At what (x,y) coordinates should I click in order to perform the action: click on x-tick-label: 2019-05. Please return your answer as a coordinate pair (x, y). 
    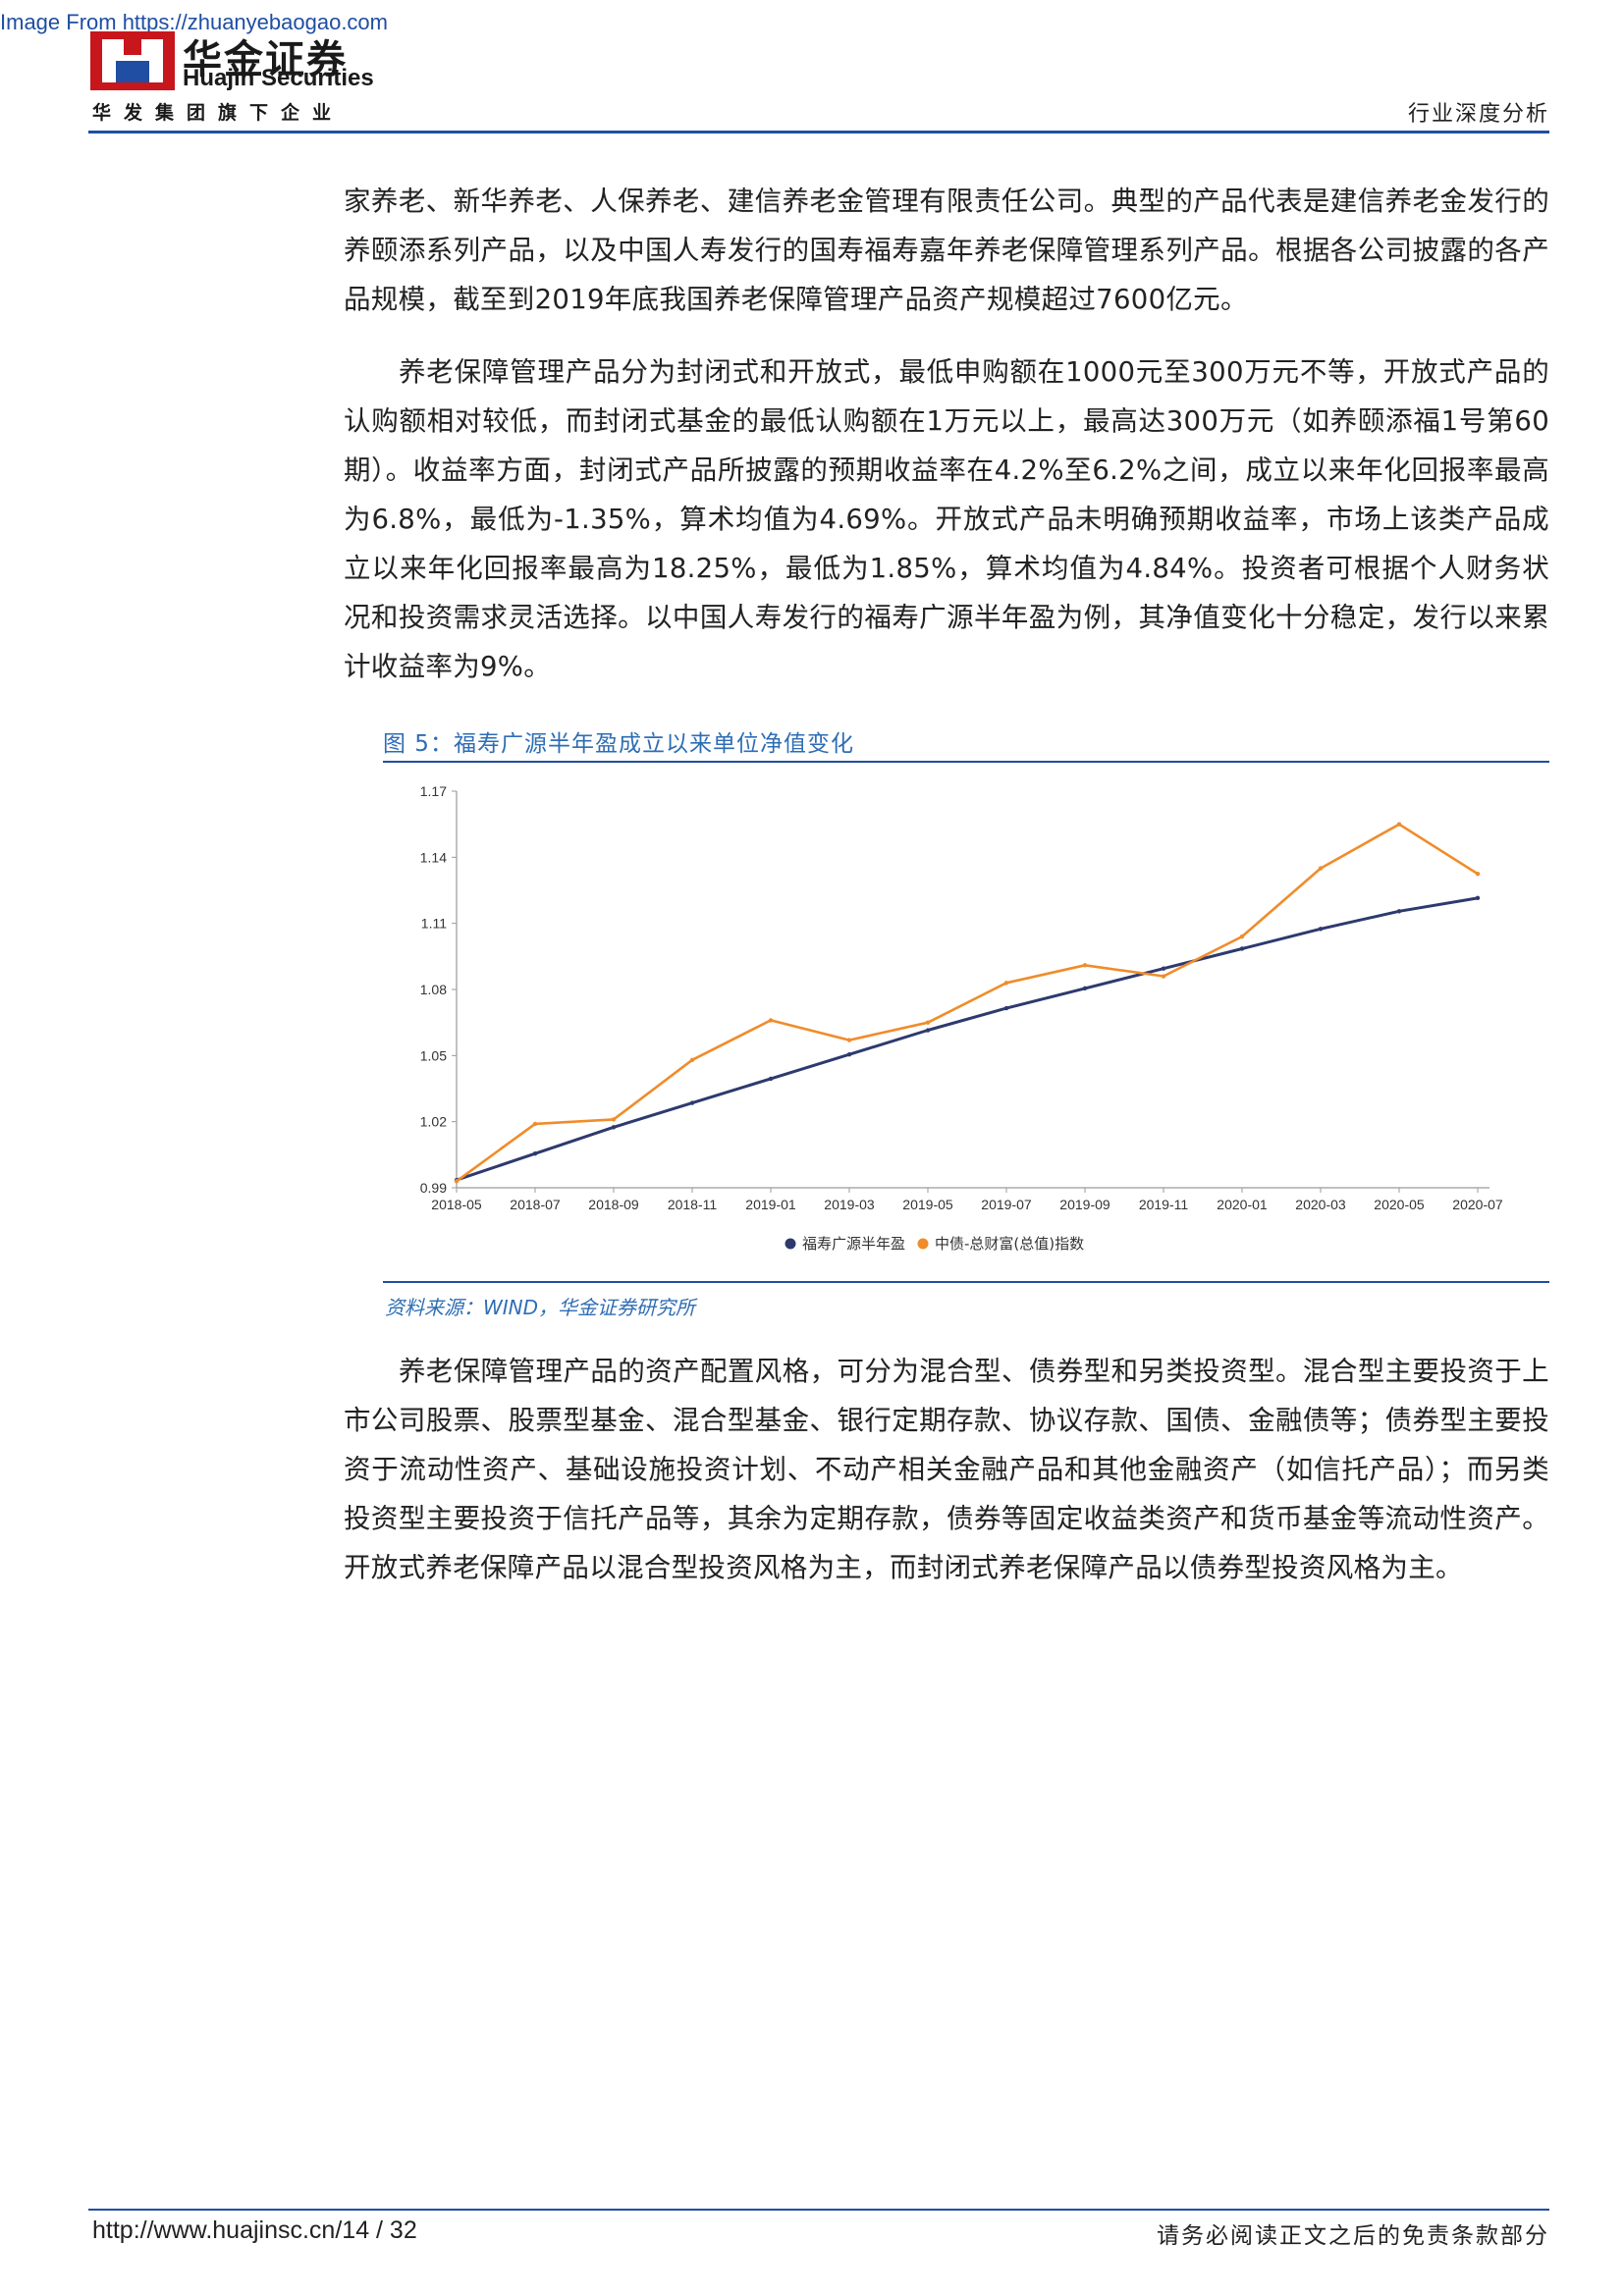
    Looking at the image, I should click on (927, 1204).